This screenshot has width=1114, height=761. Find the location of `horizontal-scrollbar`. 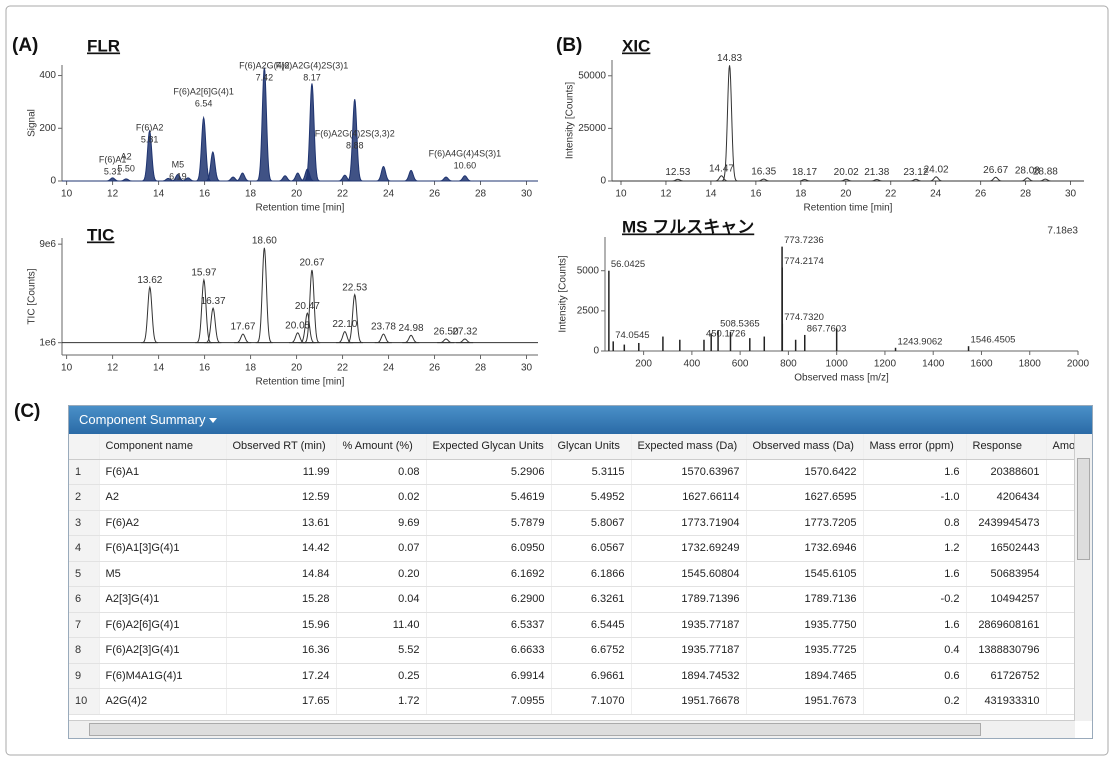

horizontal-scrollbar is located at coordinates (572, 729).